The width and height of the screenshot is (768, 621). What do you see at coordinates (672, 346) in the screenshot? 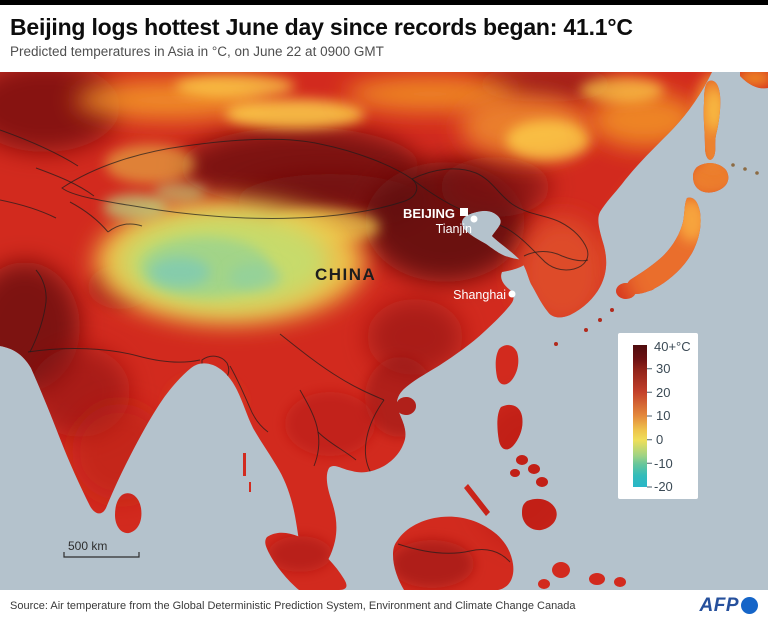
I see `legend-label-40: 40+°C` at bounding box center [672, 346].